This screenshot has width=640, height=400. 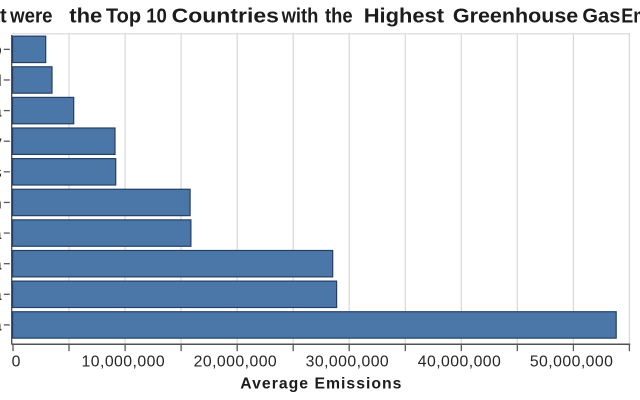 What do you see at coordinates (1, 142) in the screenshot?
I see `svg-text: Germany` at bounding box center [1, 142].